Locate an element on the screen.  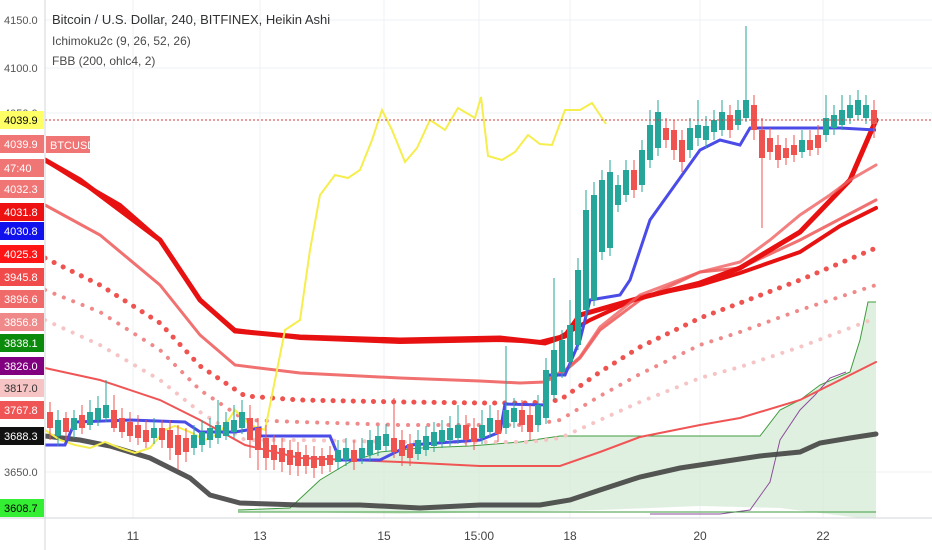
price-label: 3688.3 is located at coordinates (21, 437).